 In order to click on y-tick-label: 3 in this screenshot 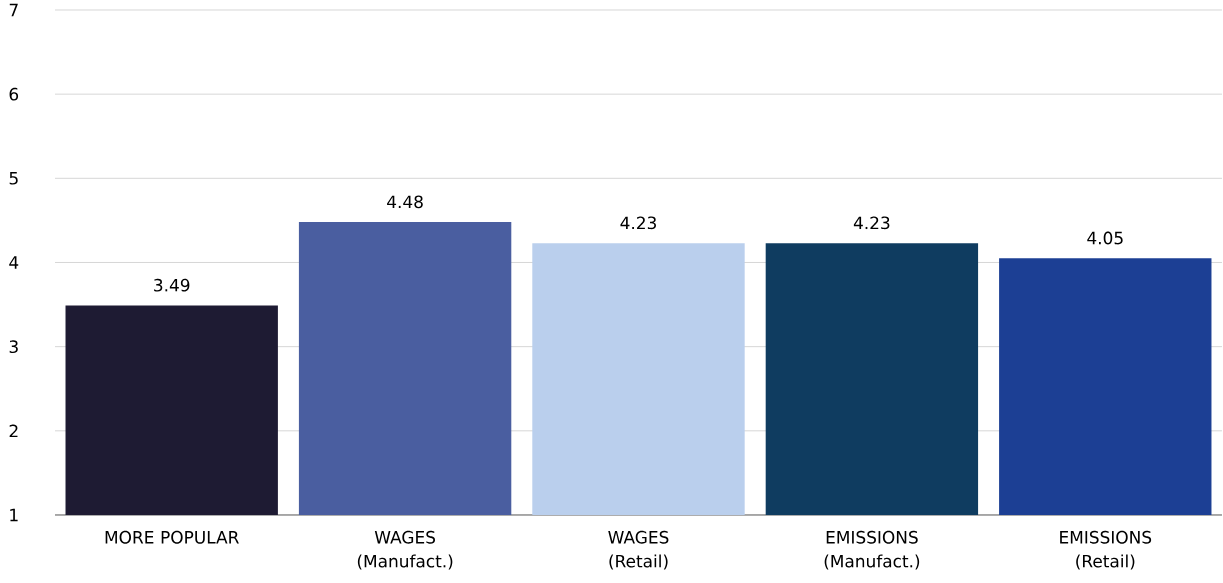, I will do `click(13, 347)`.